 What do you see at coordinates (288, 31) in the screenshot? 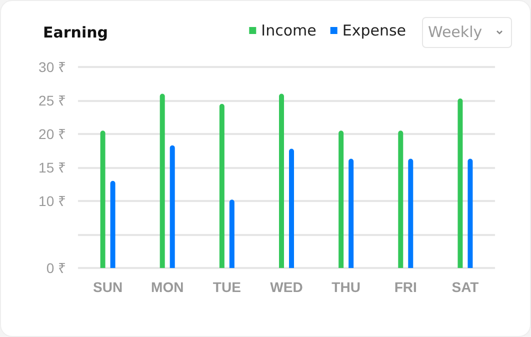
I see `legend-label: Income` at bounding box center [288, 31].